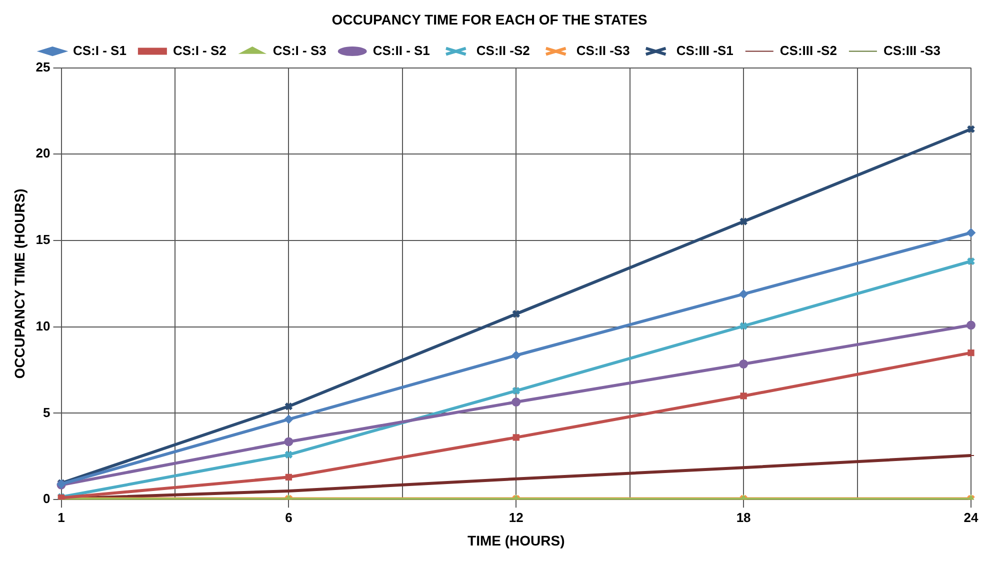  Describe the element at coordinates (743, 517) in the screenshot. I see `x-tick-label: 18` at that location.